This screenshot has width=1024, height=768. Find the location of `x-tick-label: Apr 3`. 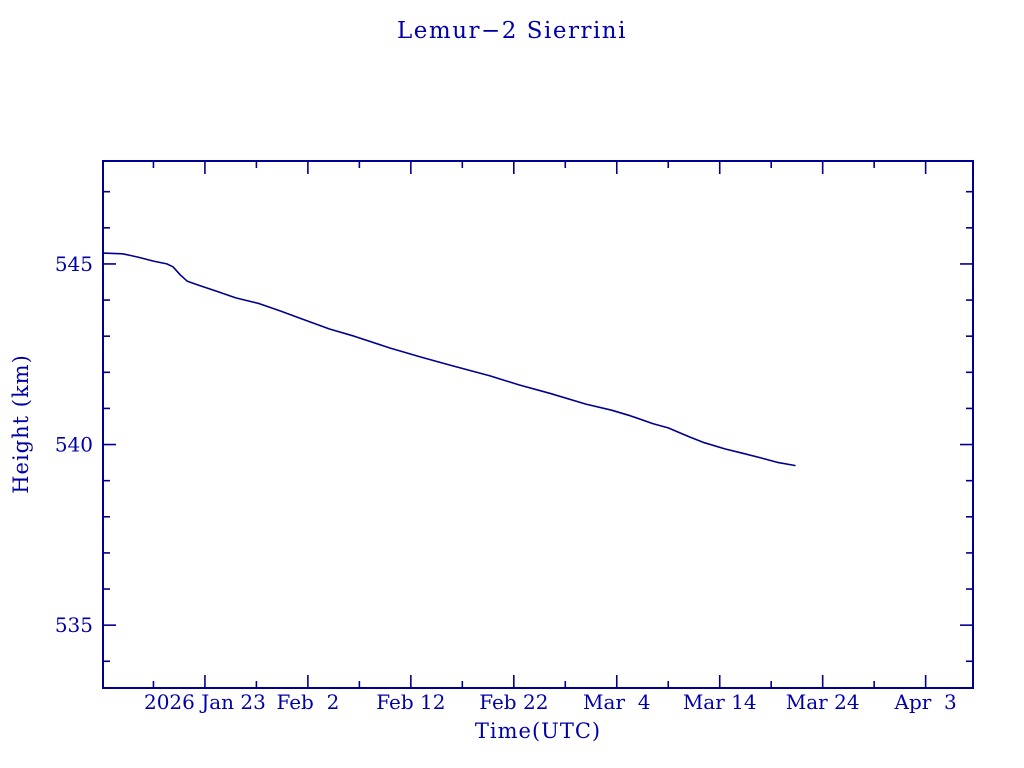

x-tick-label: Apr 3 is located at coordinates (925, 702).